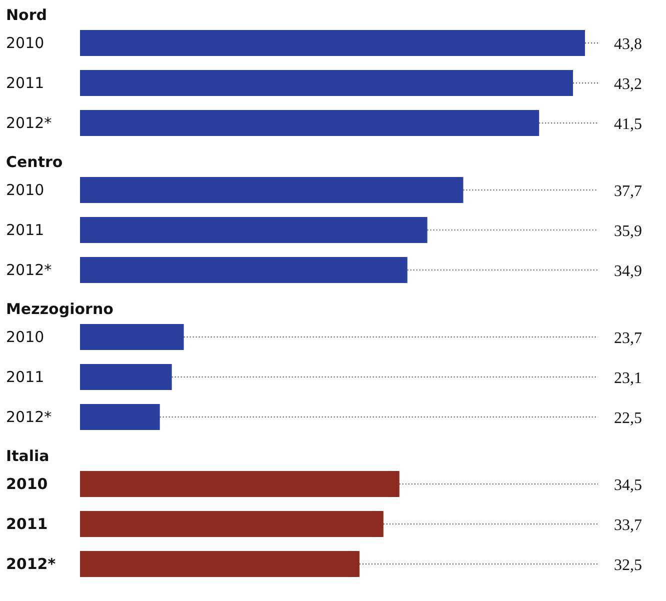 The width and height of the screenshot is (666, 601). I want to click on data-label: 34,5, so click(628, 485).